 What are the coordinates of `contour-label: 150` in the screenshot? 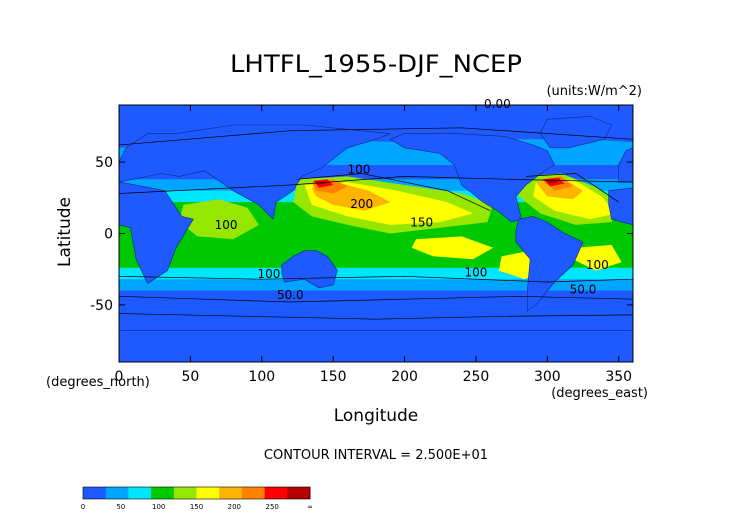 It's located at (421, 222).